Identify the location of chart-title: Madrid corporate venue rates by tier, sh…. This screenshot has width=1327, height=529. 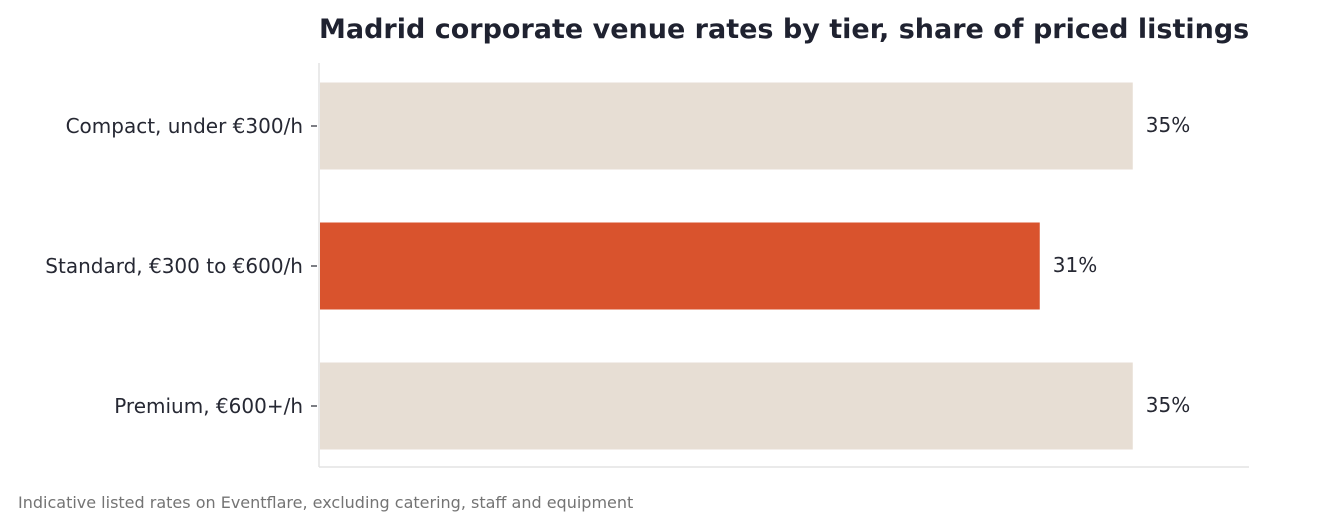
(784, 29).